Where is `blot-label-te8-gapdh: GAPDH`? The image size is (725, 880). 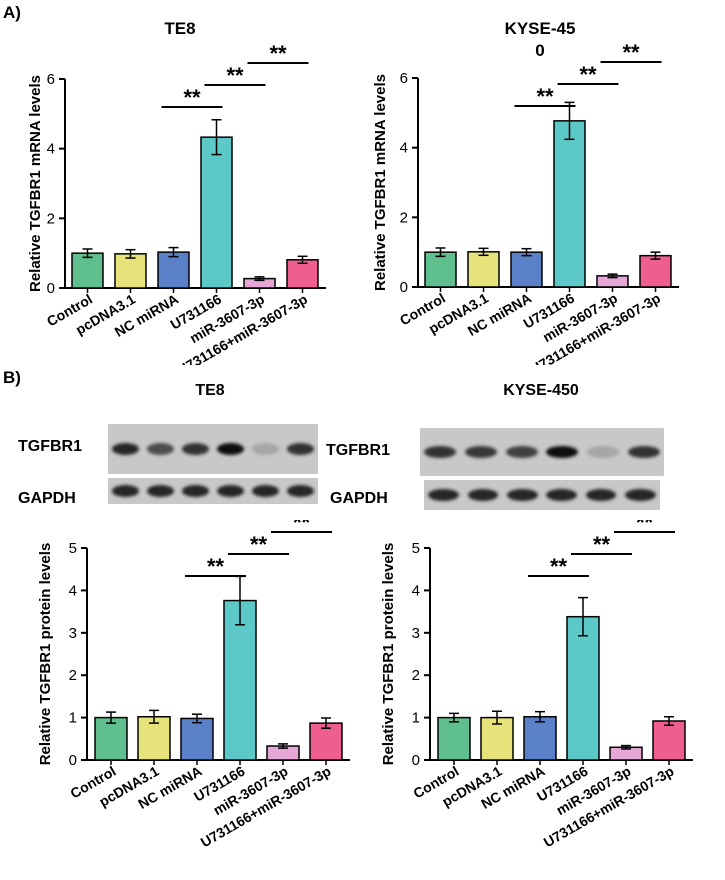
blot-label-te8-gapdh: GAPDH is located at coordinates (47, 498).